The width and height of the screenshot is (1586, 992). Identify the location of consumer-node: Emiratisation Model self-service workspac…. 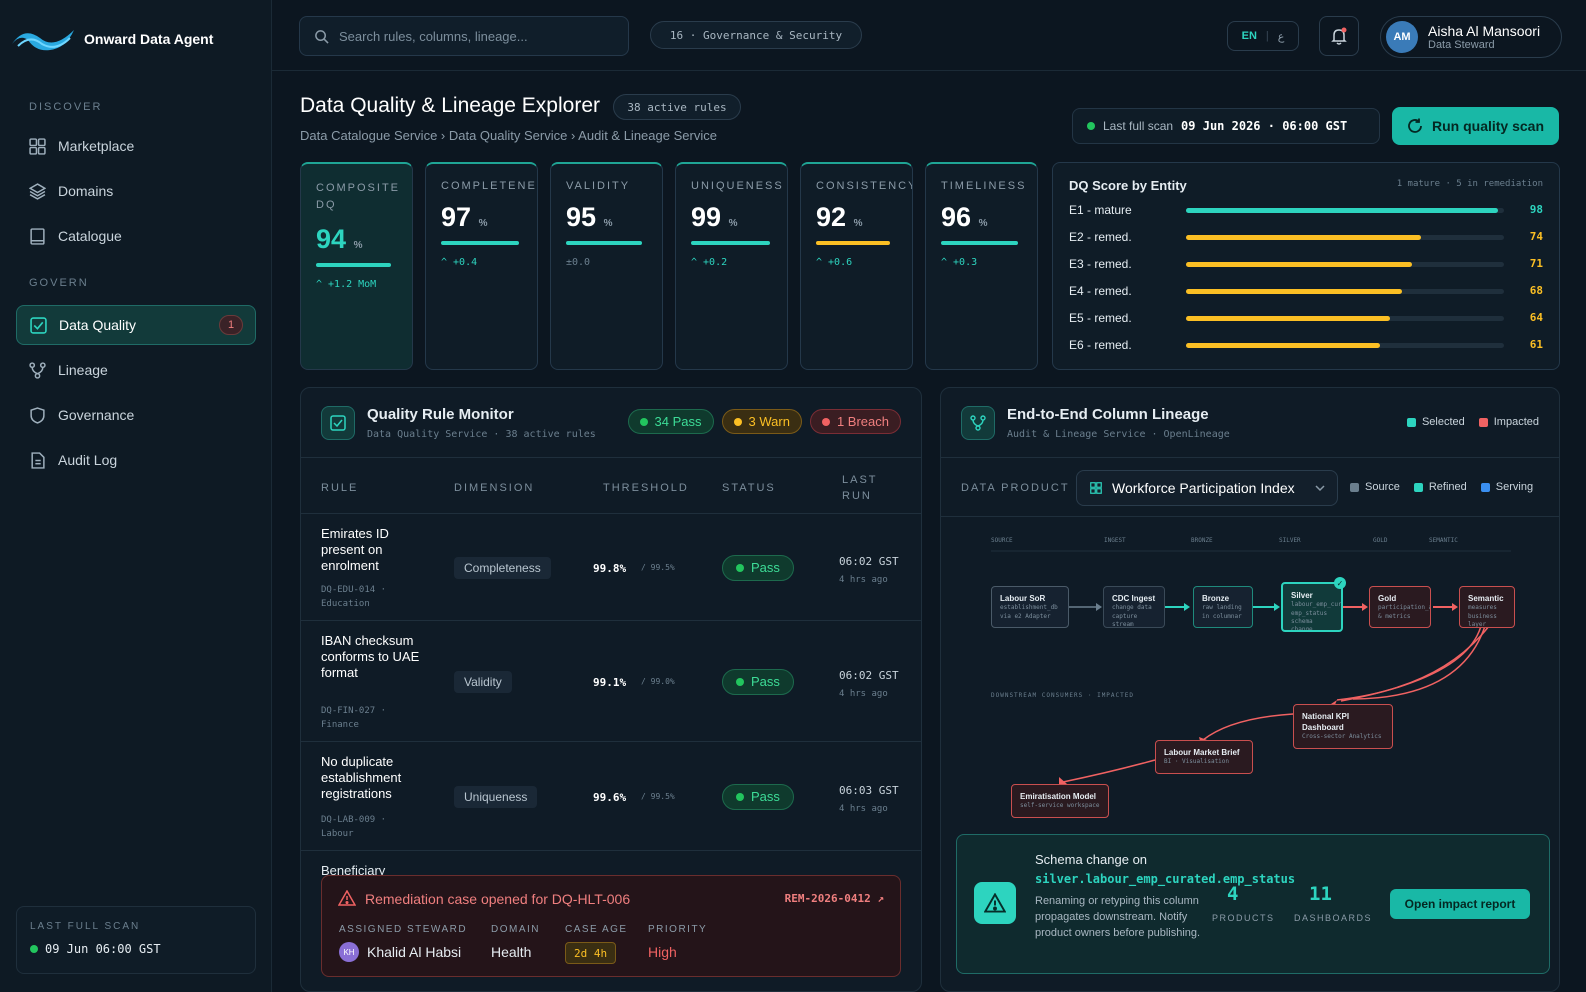
(1060, 801).